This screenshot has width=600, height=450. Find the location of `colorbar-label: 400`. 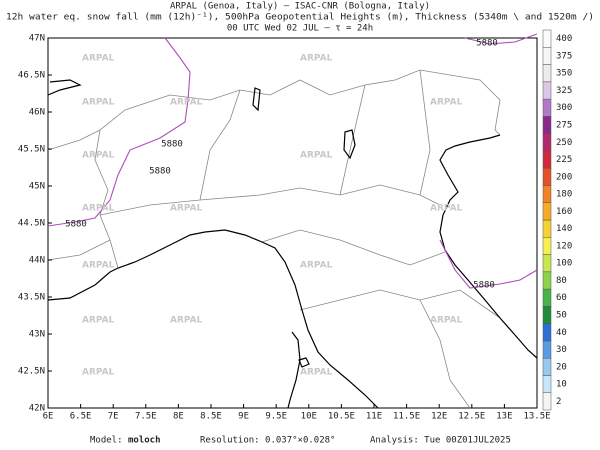

colorbar-label: 400 is located at coordinates (564, 39).